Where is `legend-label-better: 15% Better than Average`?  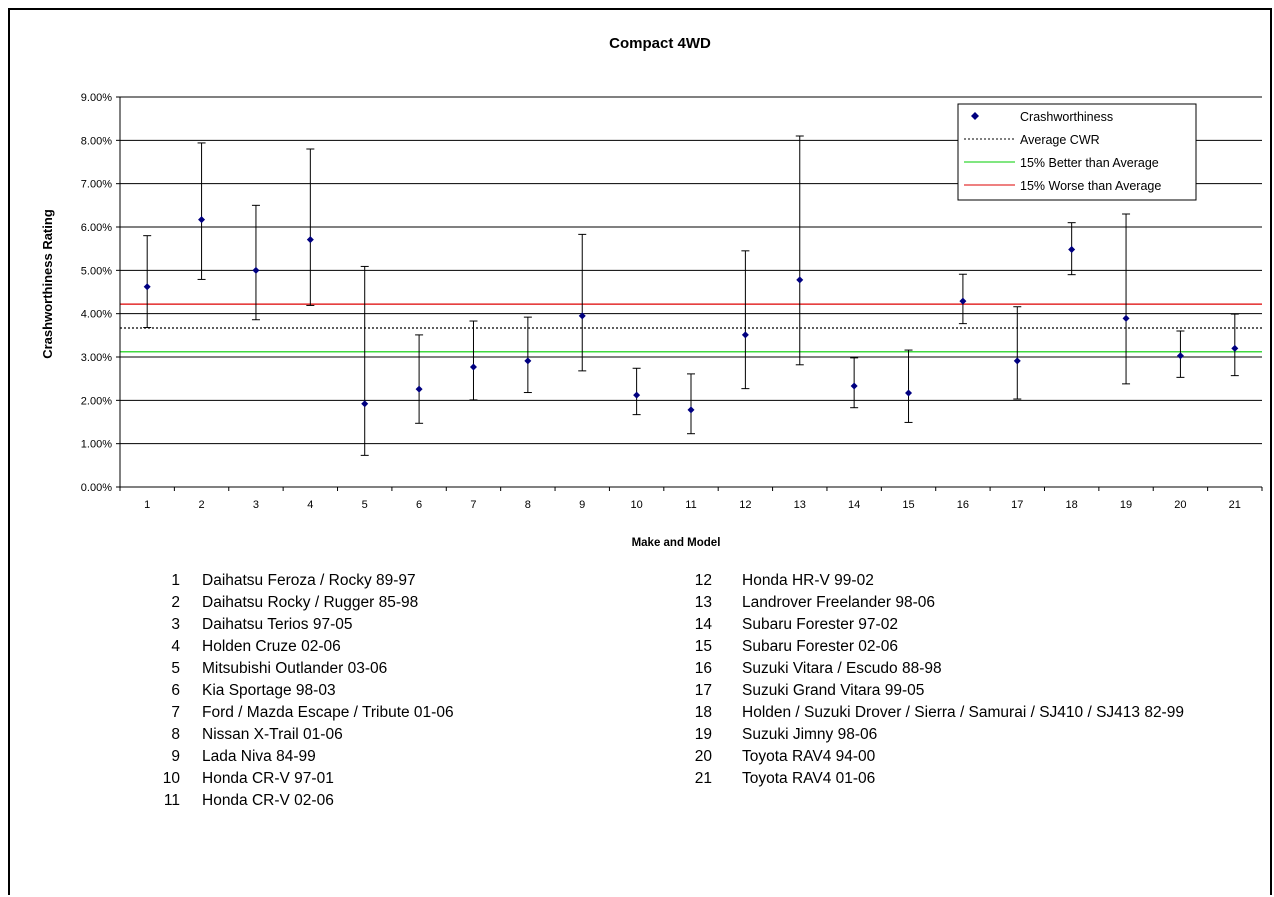
legend-label-better: 15% Better than Average is located at coordinates (1089, 163).